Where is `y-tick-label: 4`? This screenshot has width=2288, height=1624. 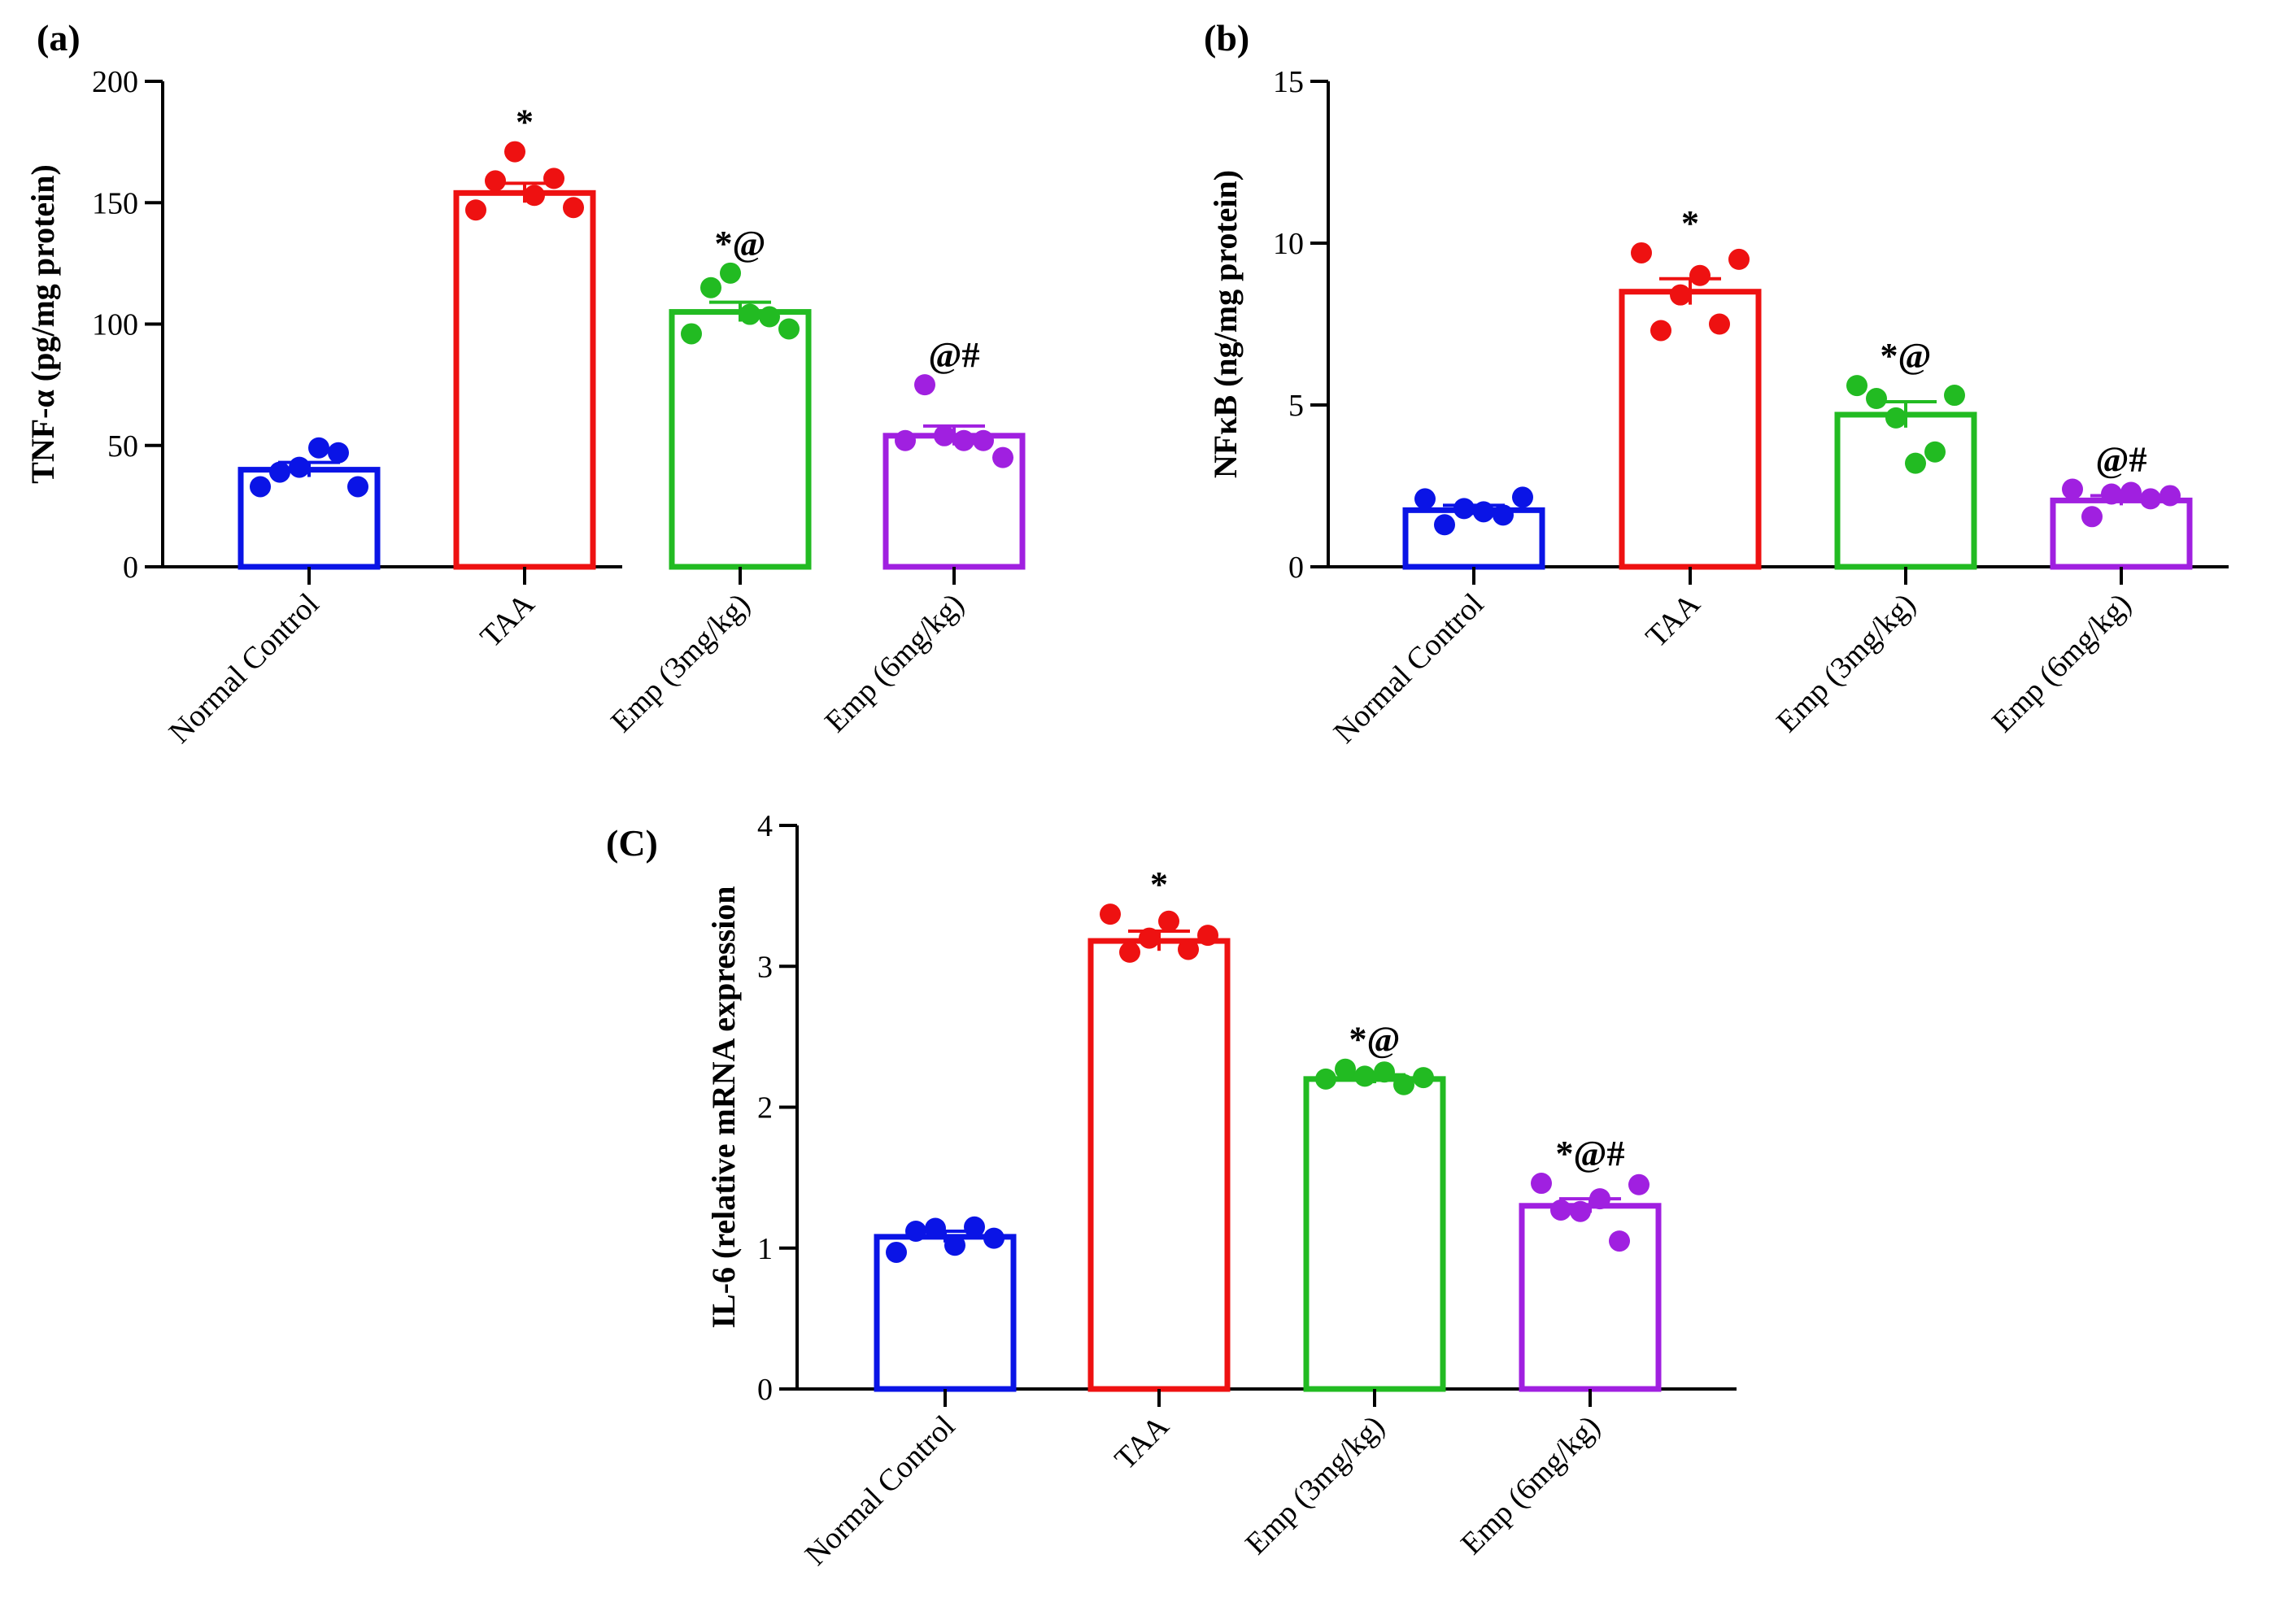 y-tick-label: 4 is located at coordinates (765, 826).